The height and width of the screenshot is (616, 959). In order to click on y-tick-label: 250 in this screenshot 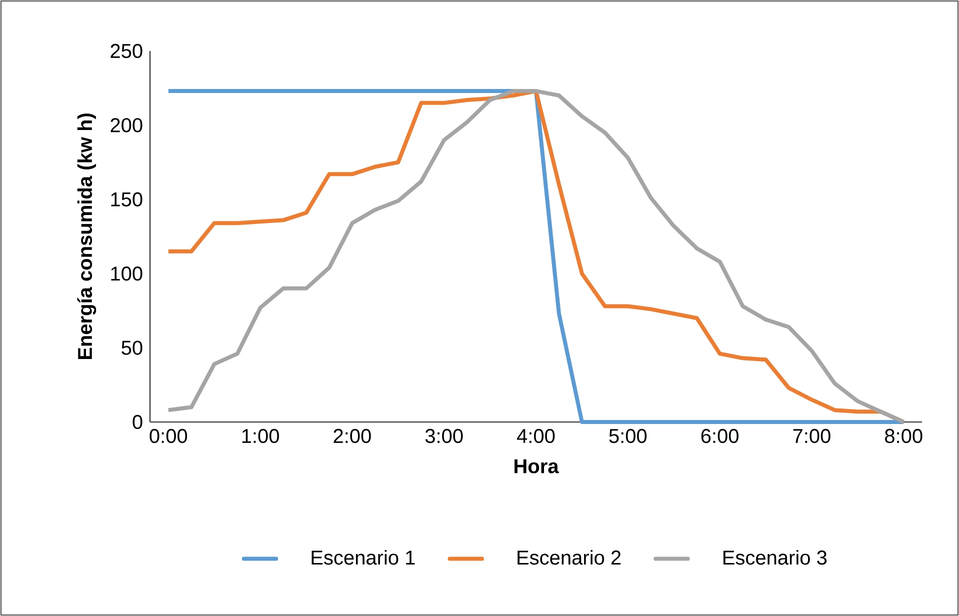, I will do `click(126, 51)`.